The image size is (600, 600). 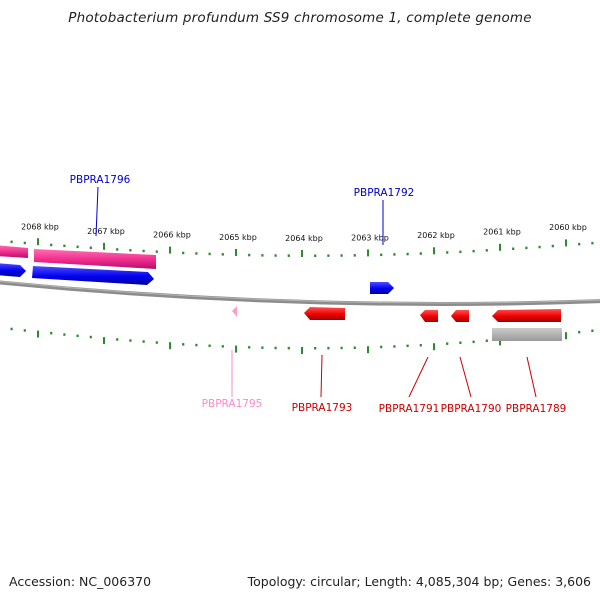 What do you see at coordinates (95, 259) in the screenshot?
I see `magenta-feature-pbpra1796-region` at bounding box center [95, 259].